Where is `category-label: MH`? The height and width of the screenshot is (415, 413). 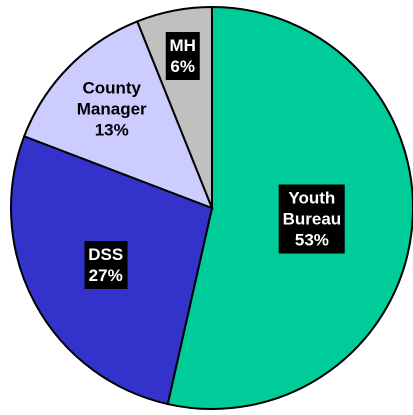
category-label: MH is located at coordinates (182, 46).